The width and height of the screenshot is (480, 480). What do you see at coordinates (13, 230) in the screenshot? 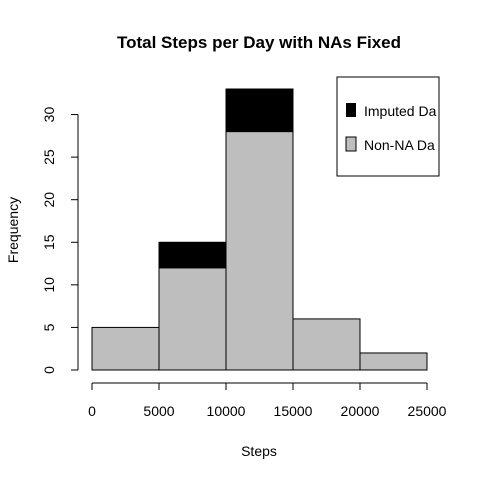
I see `y-axis-label: Frequency` at bounding box center [13, 230].